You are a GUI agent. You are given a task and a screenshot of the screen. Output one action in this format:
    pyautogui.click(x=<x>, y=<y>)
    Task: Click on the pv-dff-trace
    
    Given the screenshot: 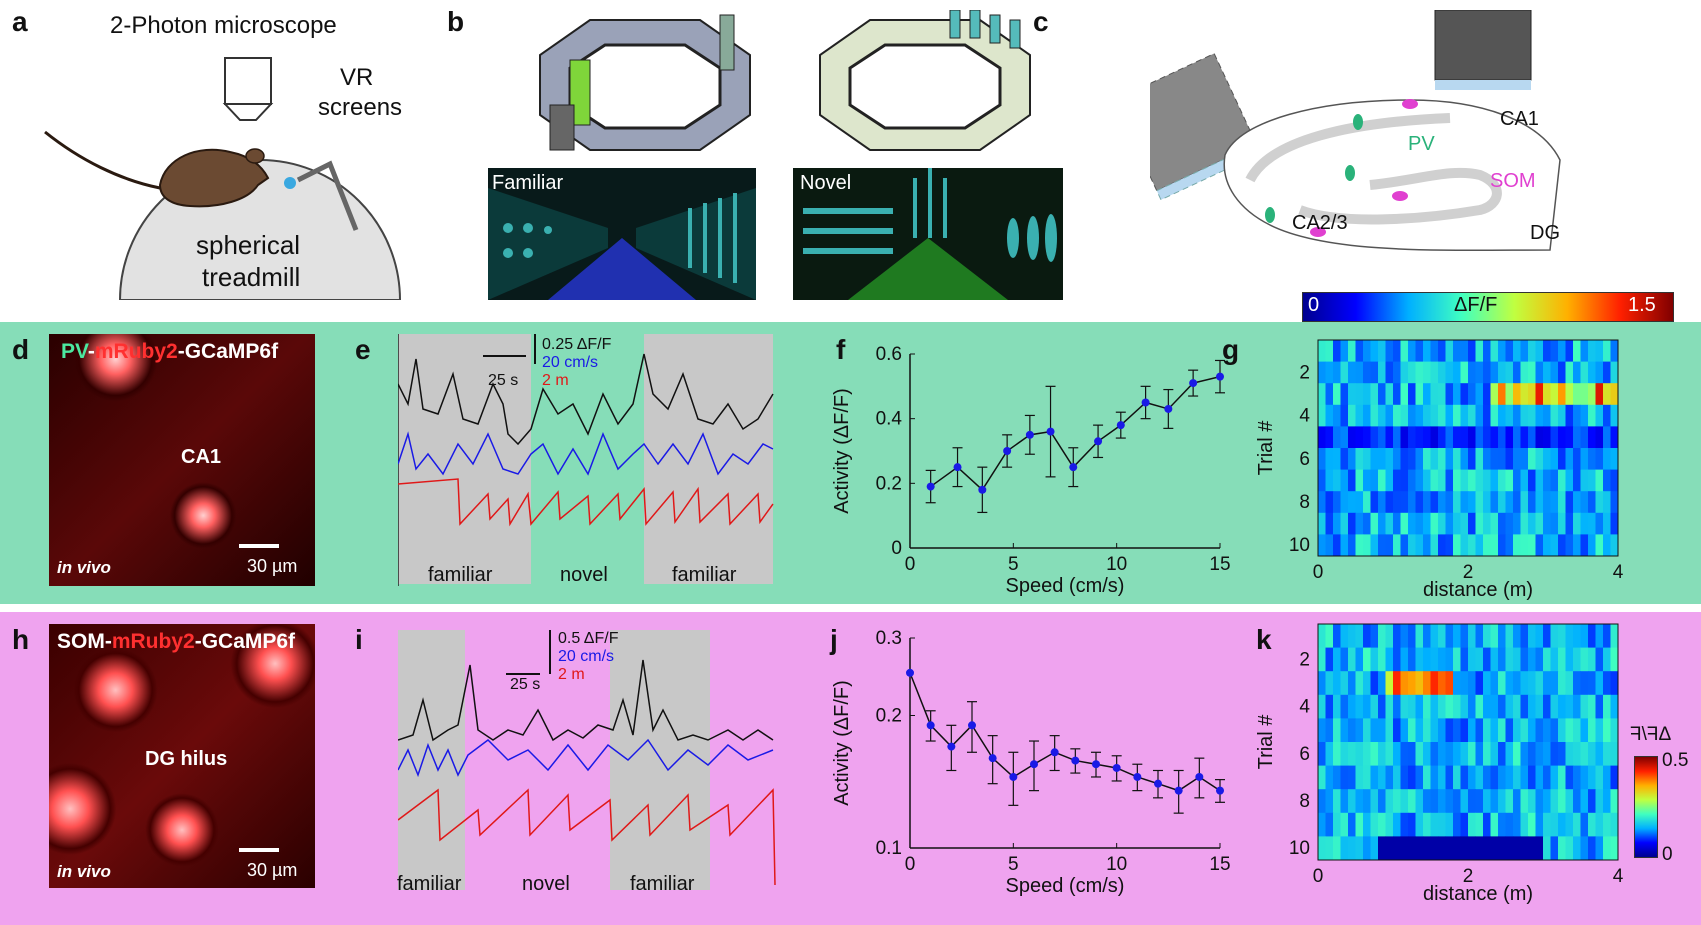 What is the action you would take?
    pyautogui.click(x=586, y=399)
    